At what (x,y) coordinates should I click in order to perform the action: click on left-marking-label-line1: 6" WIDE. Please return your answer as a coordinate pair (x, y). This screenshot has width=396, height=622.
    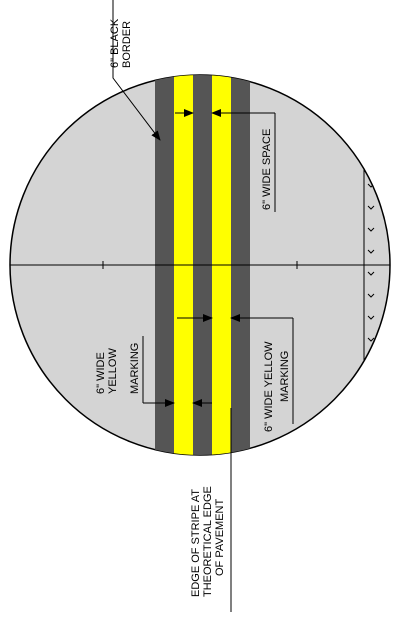
    Looking at the image, I should click on (101, 373).